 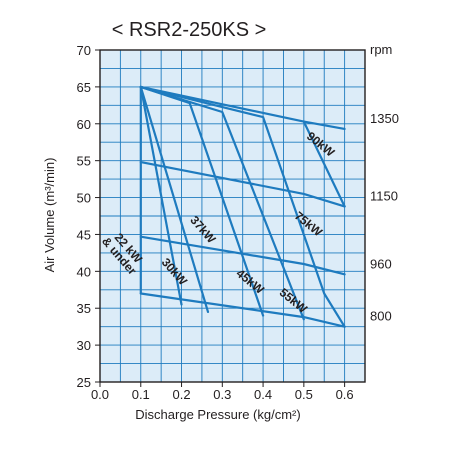 What do you see at coordinates (84, 124) in the screenshot?
I see `y-tick-label: 60` at bounding box center [84, 124].